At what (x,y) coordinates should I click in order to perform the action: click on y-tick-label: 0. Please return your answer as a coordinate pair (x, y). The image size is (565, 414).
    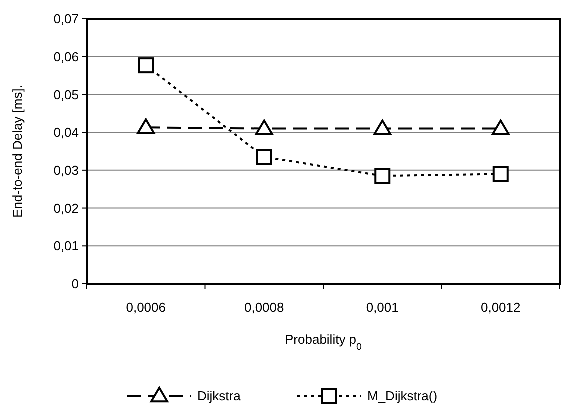
    Looking at the image, I should click on (75, 284).